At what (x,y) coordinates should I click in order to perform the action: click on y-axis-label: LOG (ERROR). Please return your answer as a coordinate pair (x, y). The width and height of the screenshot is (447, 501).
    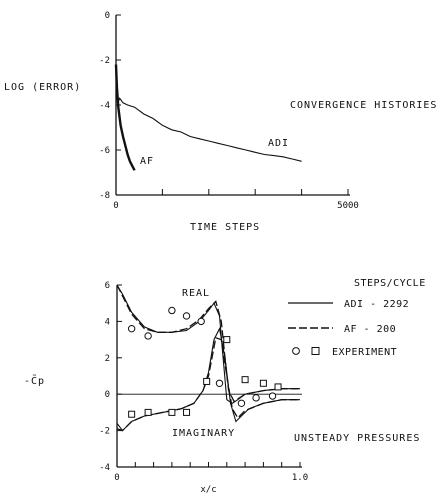
    Looking at the image, I should click on (42, 87).